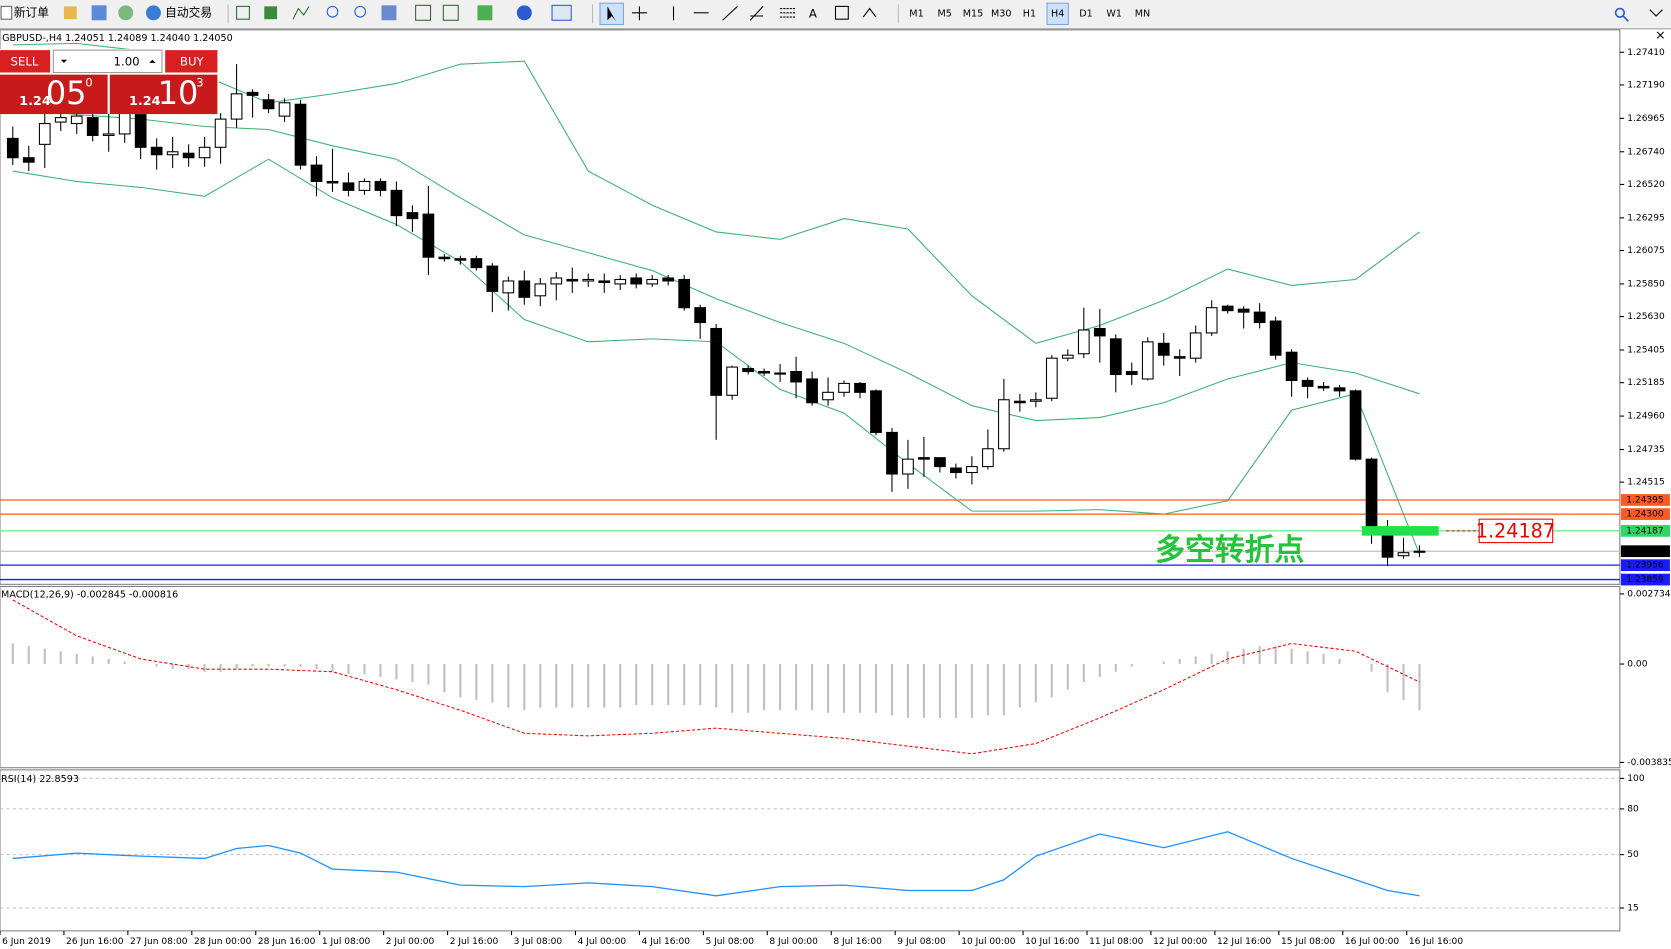  Describe the element at coordinates (163, 94) in the screenshot. I see `ask-box` at that location.